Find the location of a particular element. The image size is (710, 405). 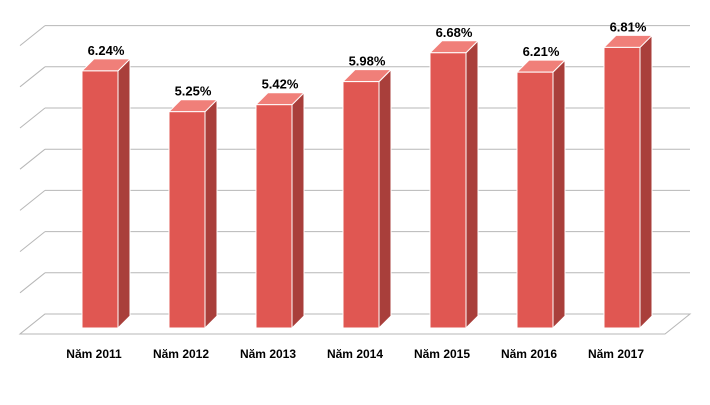

x-tick-label-4: Năm 2015 is located at coordinates (442, 354).